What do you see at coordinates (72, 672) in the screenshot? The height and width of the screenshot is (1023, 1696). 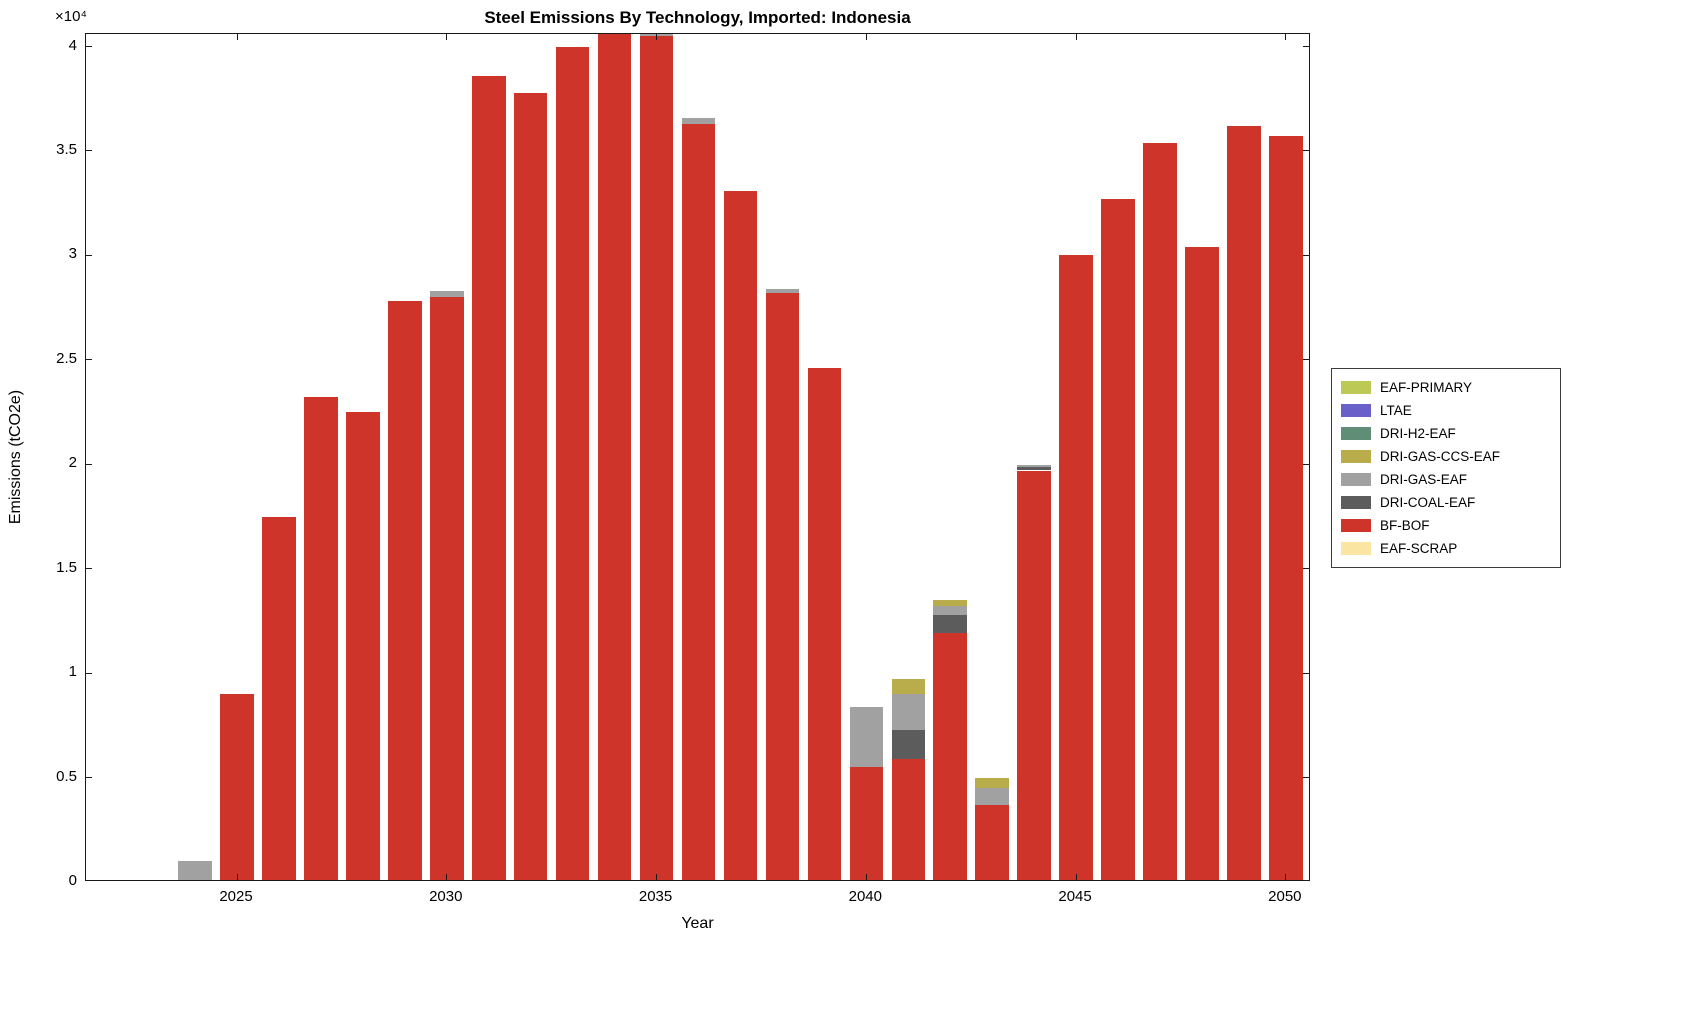 I see `y-tick-label: 1` at bounding box center [72, 672].